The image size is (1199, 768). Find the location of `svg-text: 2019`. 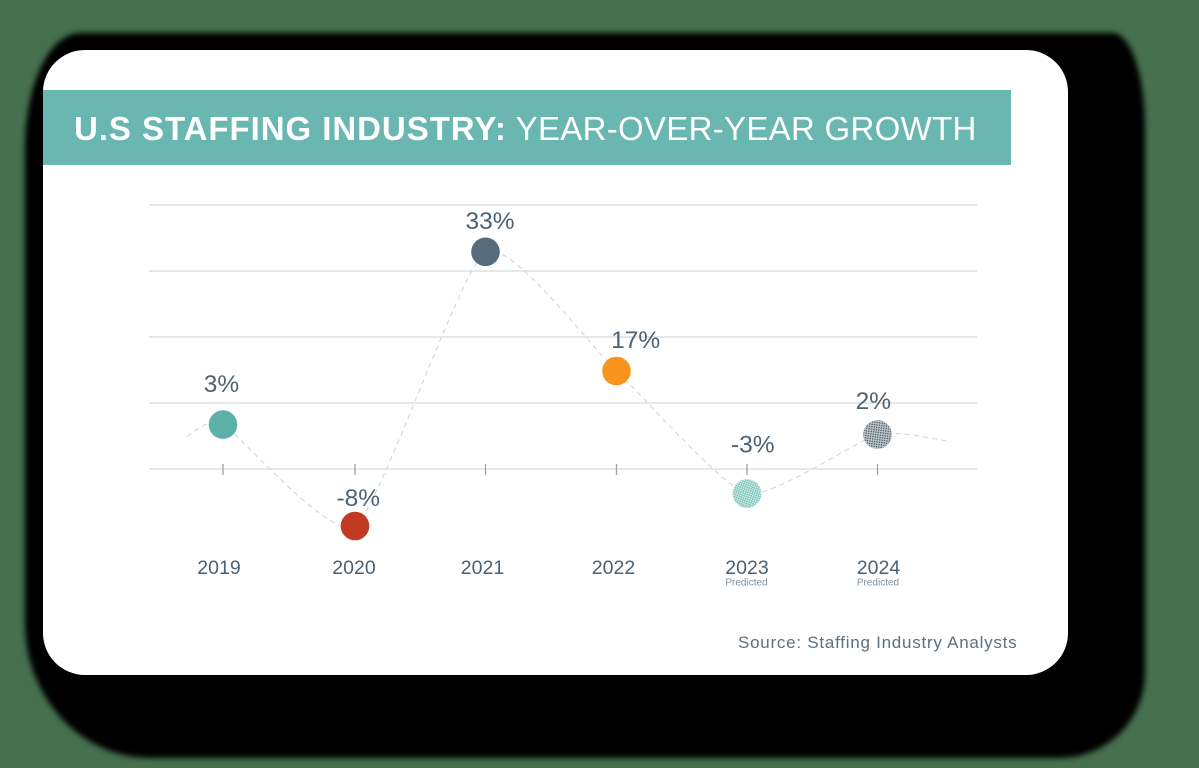

svg-text: 2019 is located at coordinates (218, 568).